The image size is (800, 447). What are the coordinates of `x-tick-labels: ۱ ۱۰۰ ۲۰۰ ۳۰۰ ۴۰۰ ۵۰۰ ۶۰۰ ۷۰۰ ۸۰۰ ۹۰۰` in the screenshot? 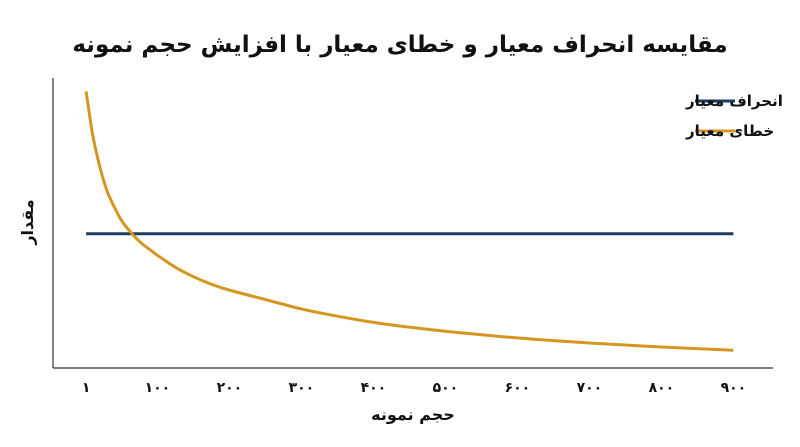 It's located at (414, 388).